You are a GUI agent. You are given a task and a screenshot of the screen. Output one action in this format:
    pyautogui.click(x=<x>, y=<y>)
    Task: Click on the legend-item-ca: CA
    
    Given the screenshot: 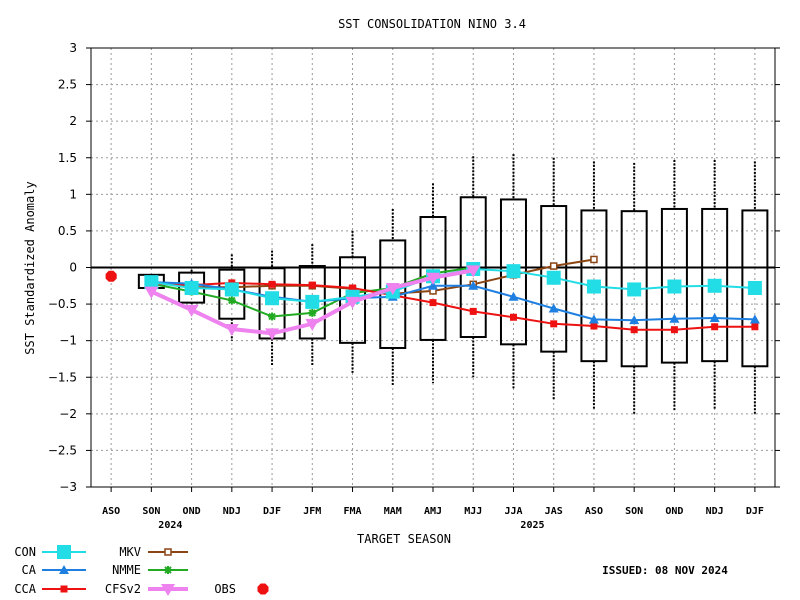 What is the action you would take?
    pyautogui.click(x=54, y=570)
    